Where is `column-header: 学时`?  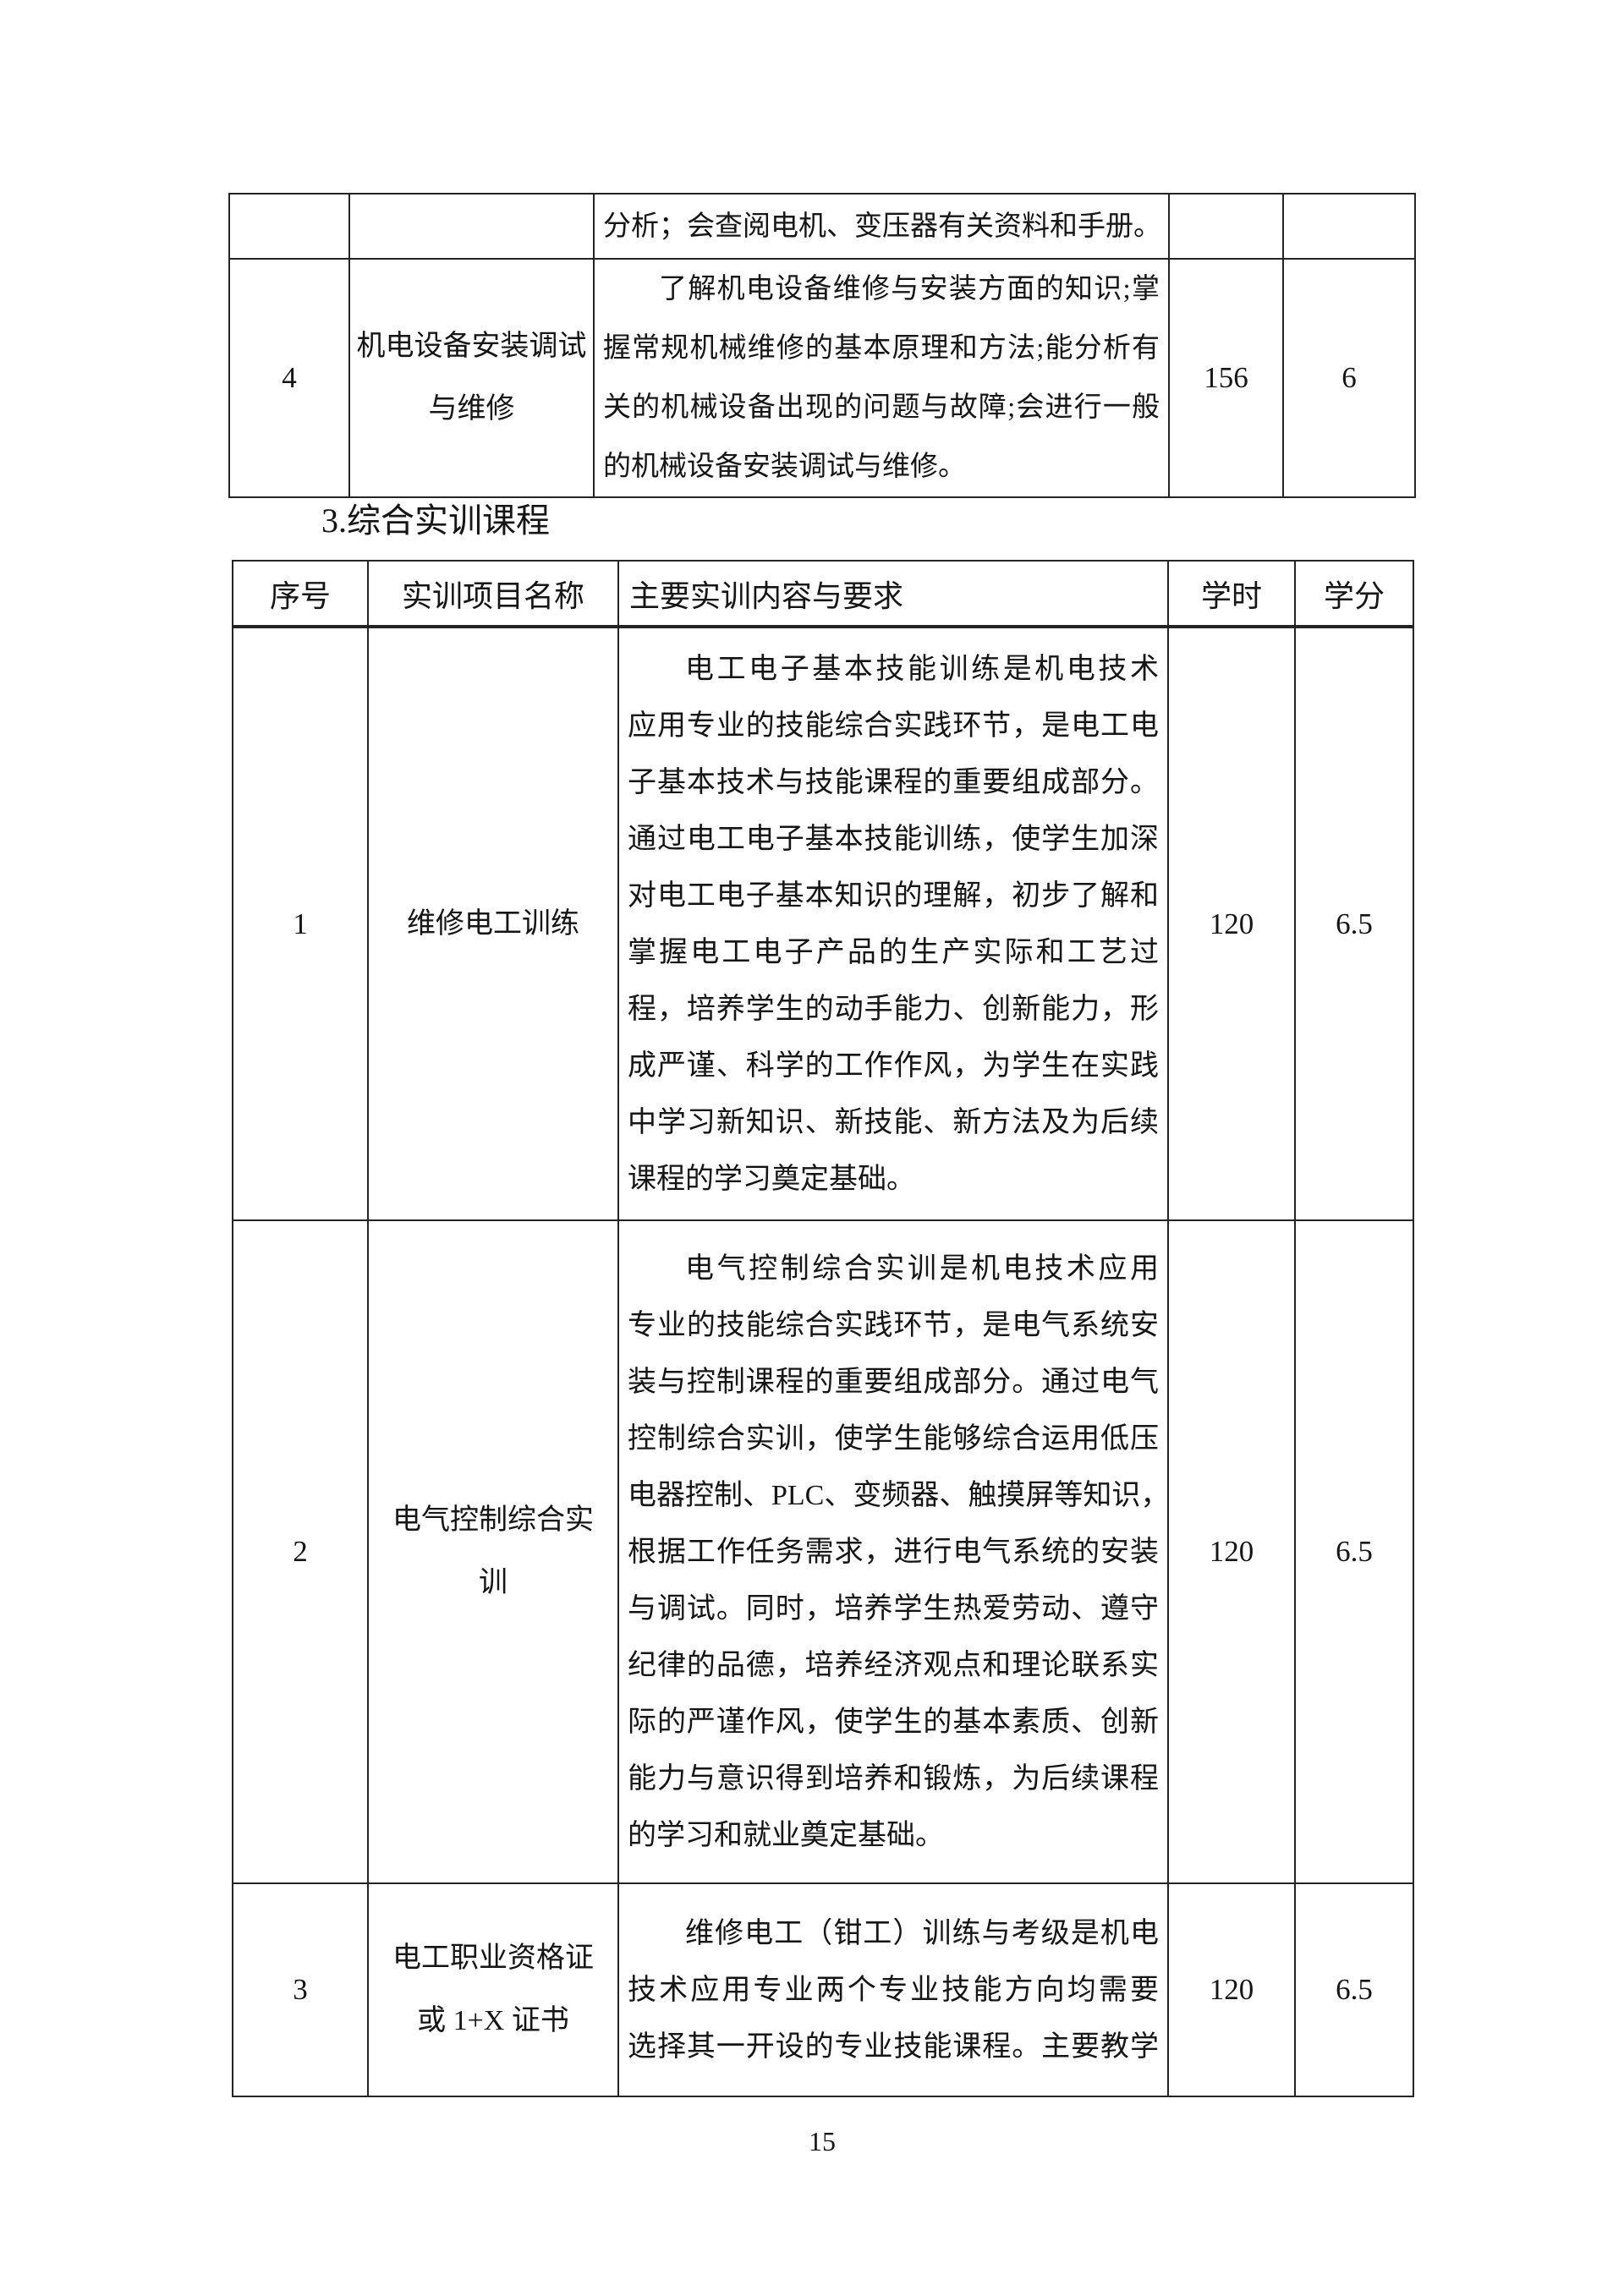
column-header: 学时 is located at coordinates (1231, 594).